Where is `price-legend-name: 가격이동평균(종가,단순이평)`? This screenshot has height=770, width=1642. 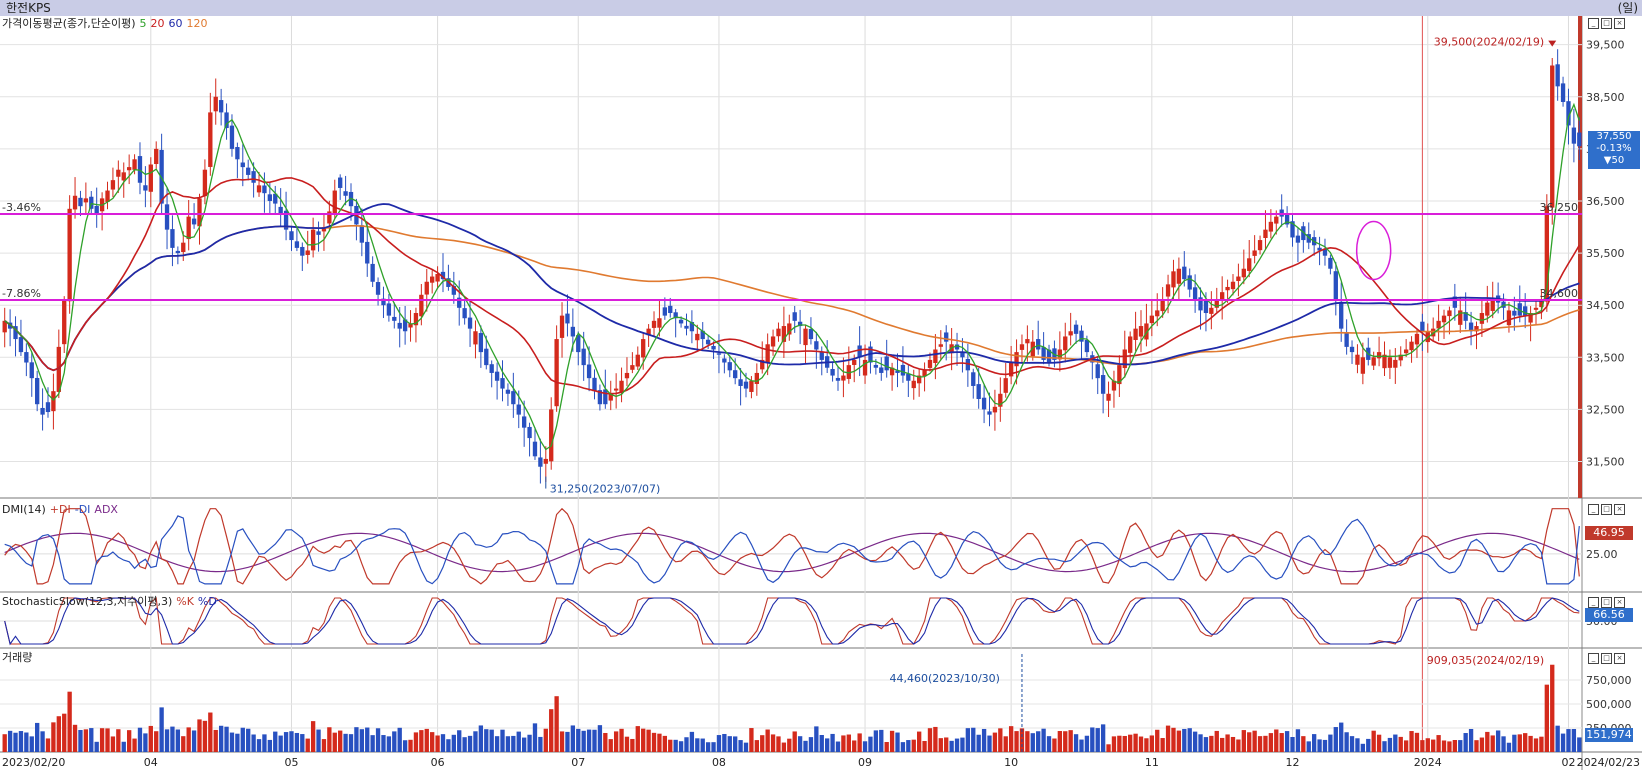
price-legend-name: 가격이동평균(종가,단순이평) is located at coordinates (69, 23).